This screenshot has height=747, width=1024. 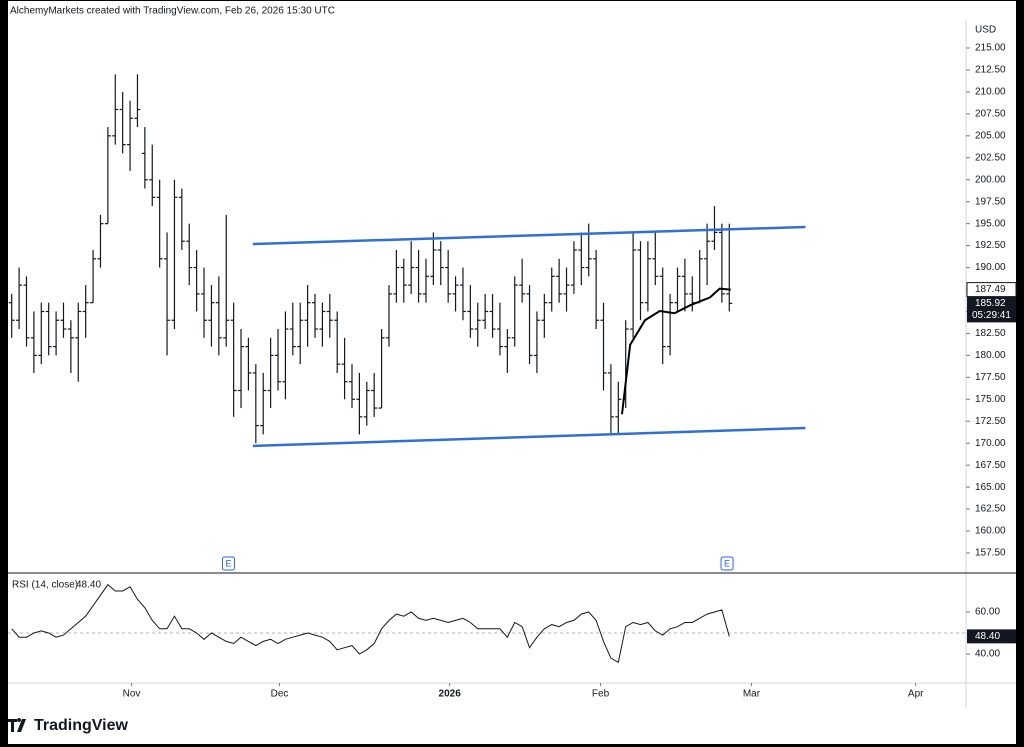 I want to click on x-tick-label: Feb, so click(x=601, y=694).